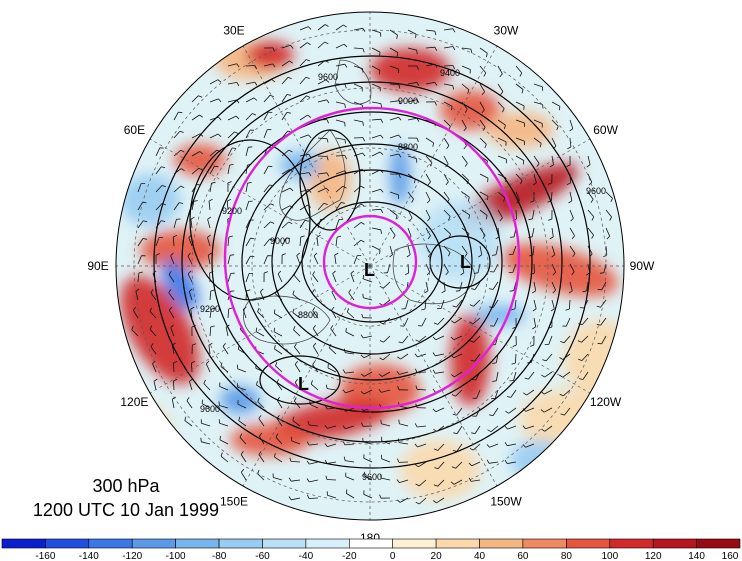 The width and height of the screenshot is (742, 561). I want to click on magenta-inner-circle, so click(370, 262).